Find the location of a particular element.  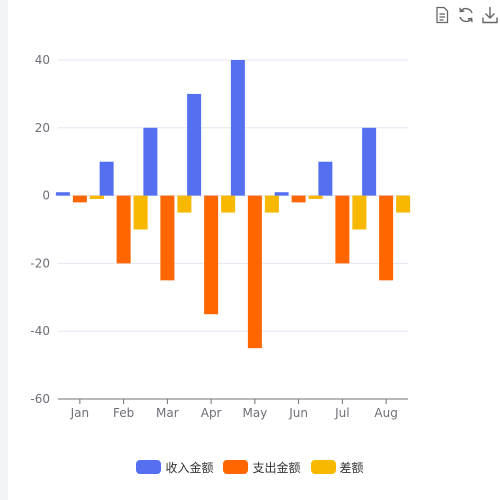

restore-icon is located at coordinates (466, 15).